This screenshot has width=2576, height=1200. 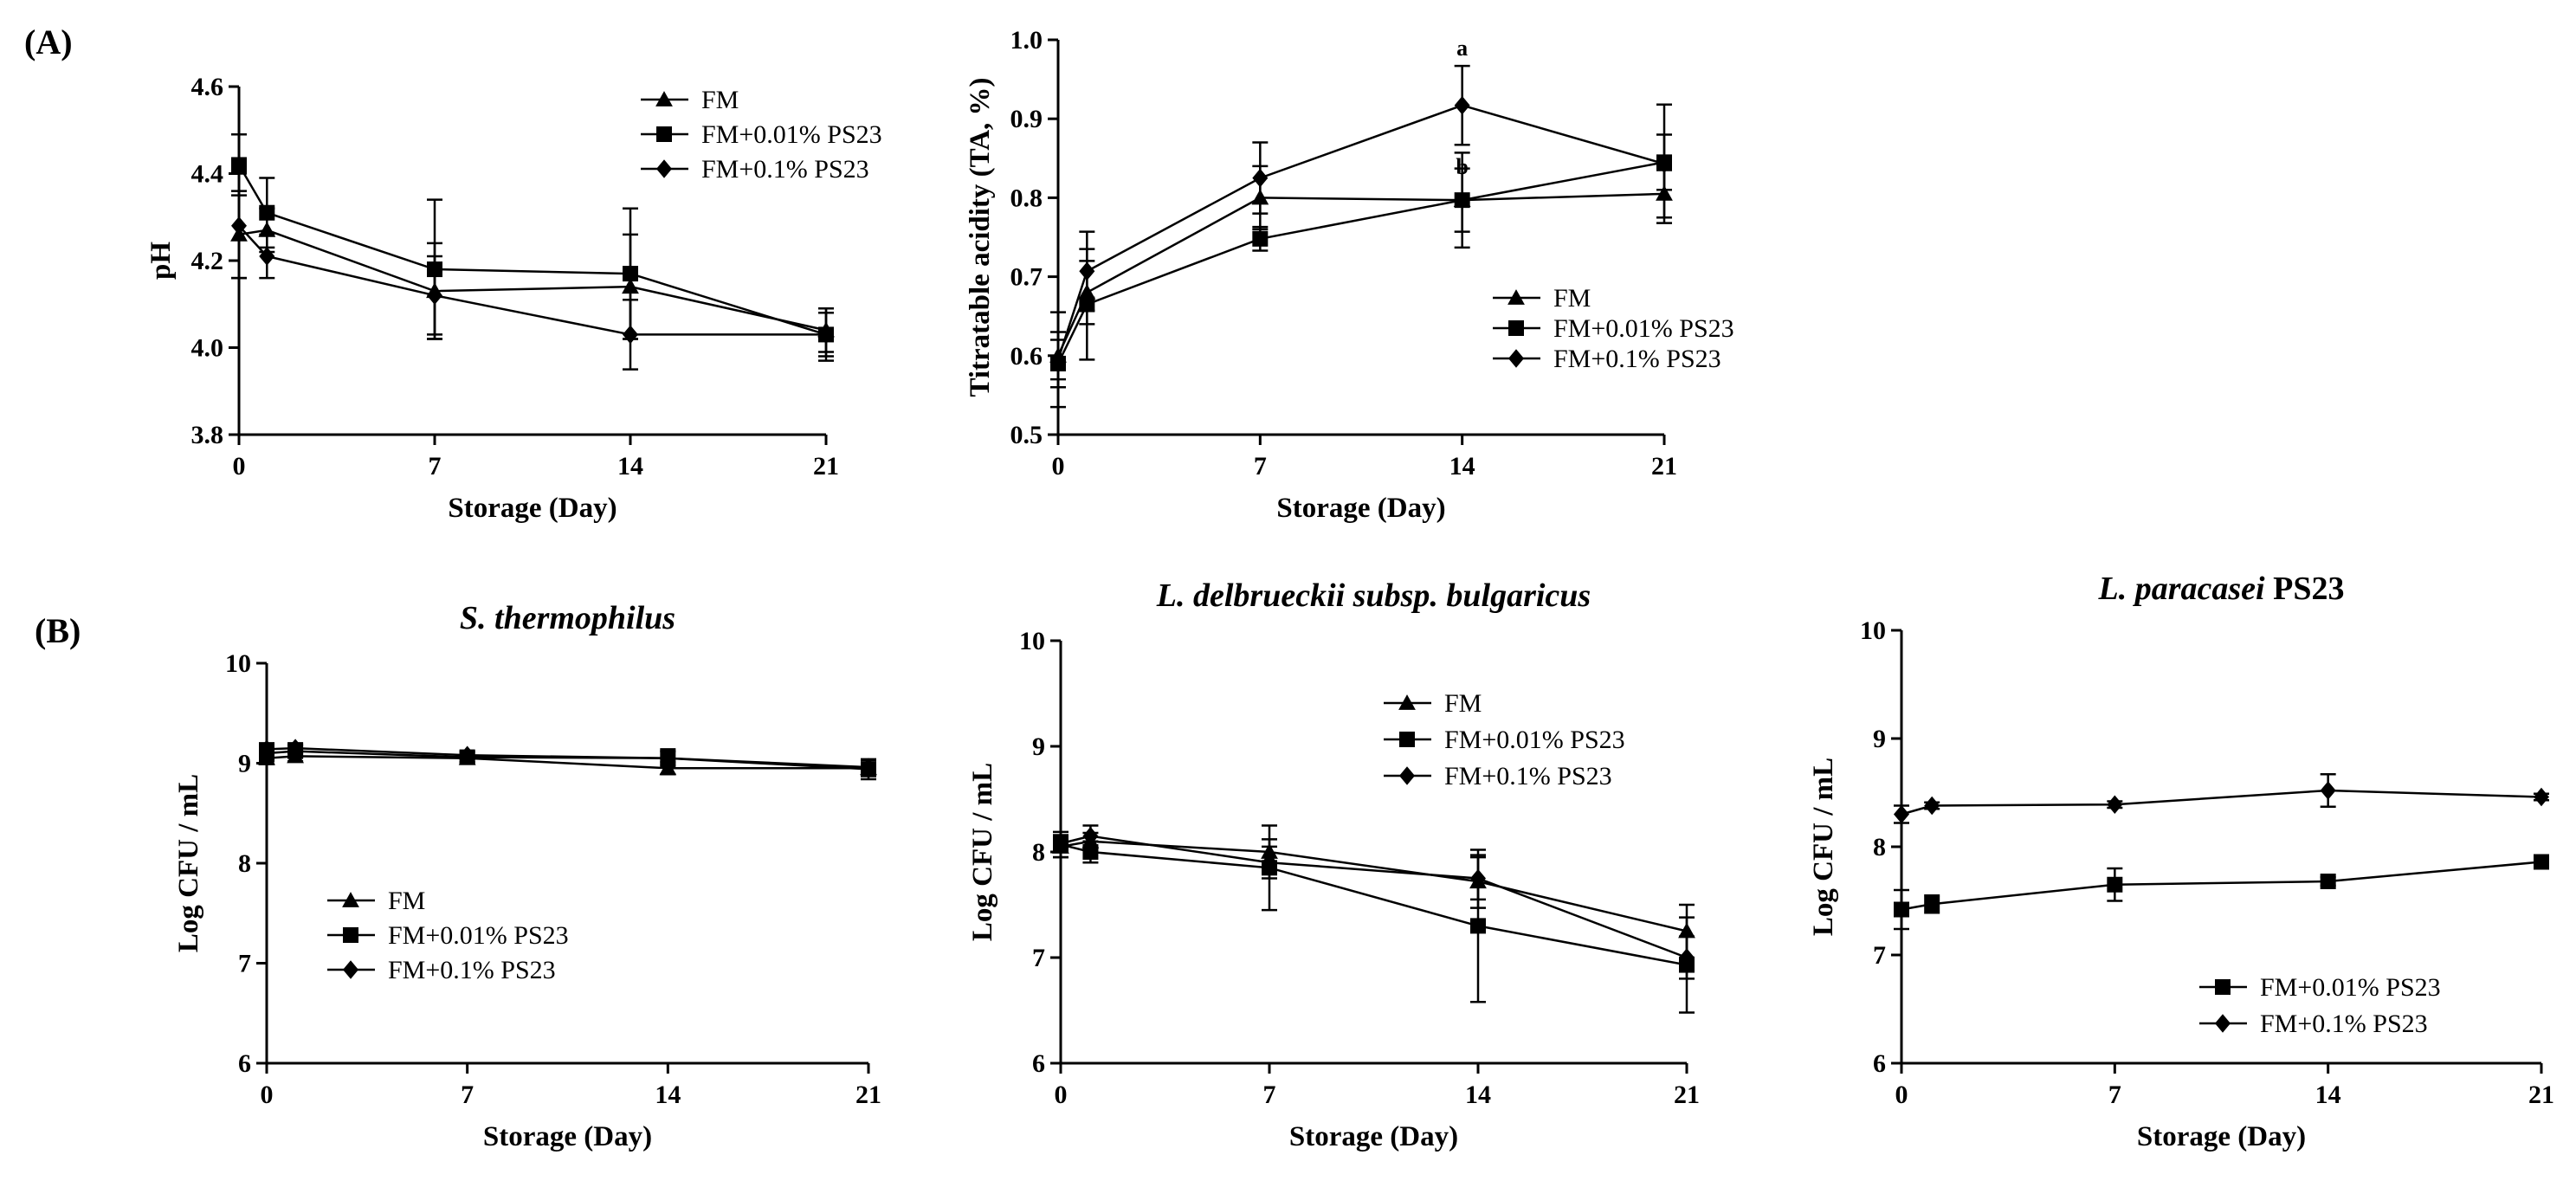 What do you see at coordinates (48, 42) in the screenshot?
I see `panel-label-a: (A)` at bounding box center [48, 42].